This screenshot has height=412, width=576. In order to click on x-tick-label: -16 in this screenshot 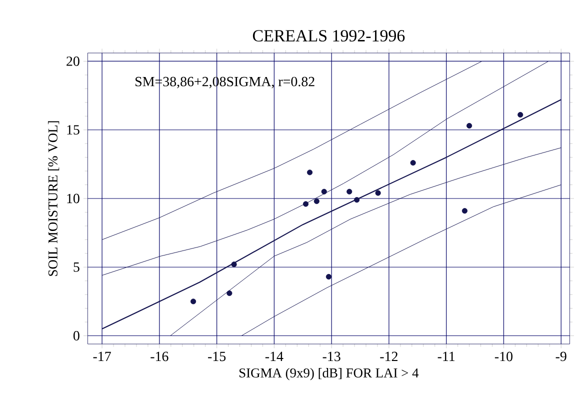, I will do `click(159, 357)`.